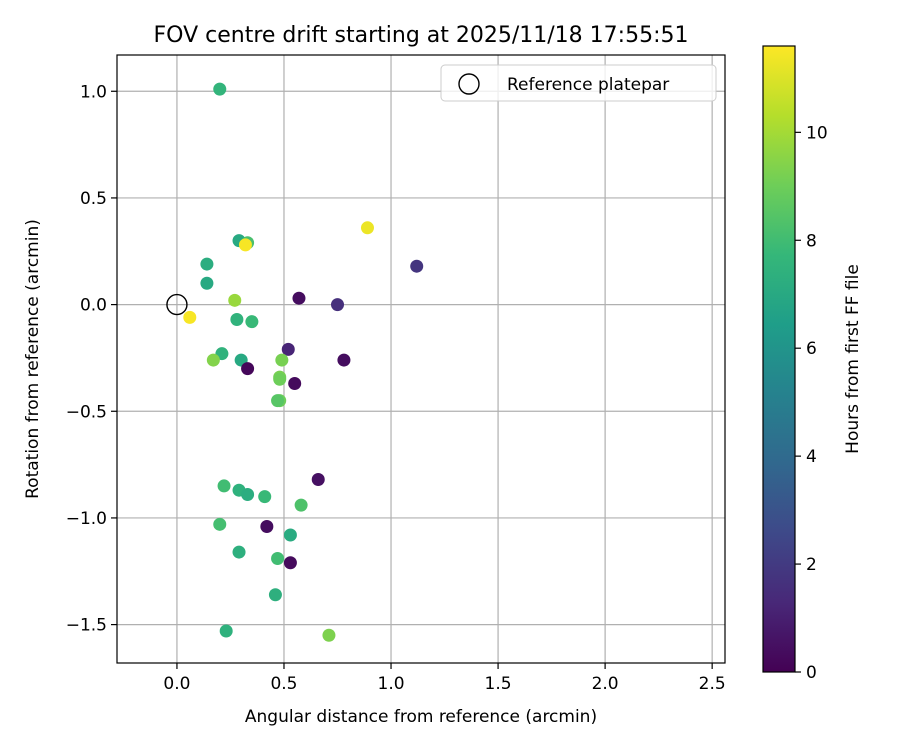 This screenshot has height=754, width=900. I want to click on colorbar: 0 2 4 6 8 10 Hours from first FF file, so click(812, 364).